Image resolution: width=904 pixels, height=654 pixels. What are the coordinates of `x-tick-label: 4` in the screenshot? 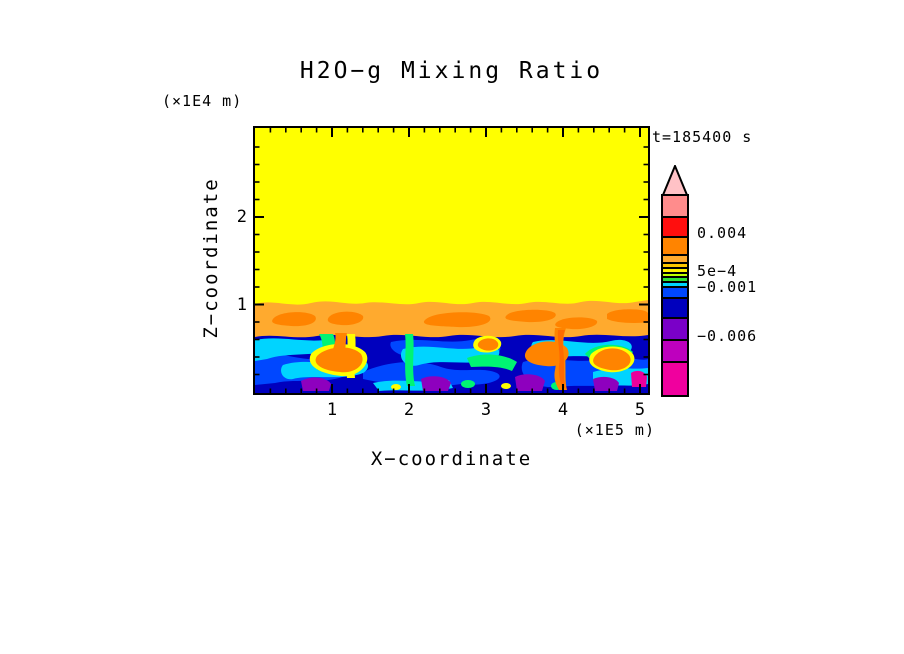 It's located at (563, 410).